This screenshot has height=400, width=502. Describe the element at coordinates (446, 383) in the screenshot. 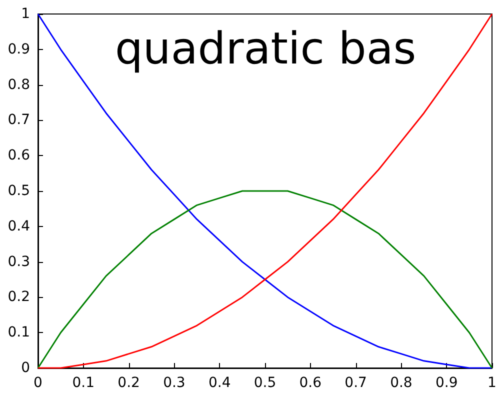

I see `x-tick-label: 0.9` at that location.